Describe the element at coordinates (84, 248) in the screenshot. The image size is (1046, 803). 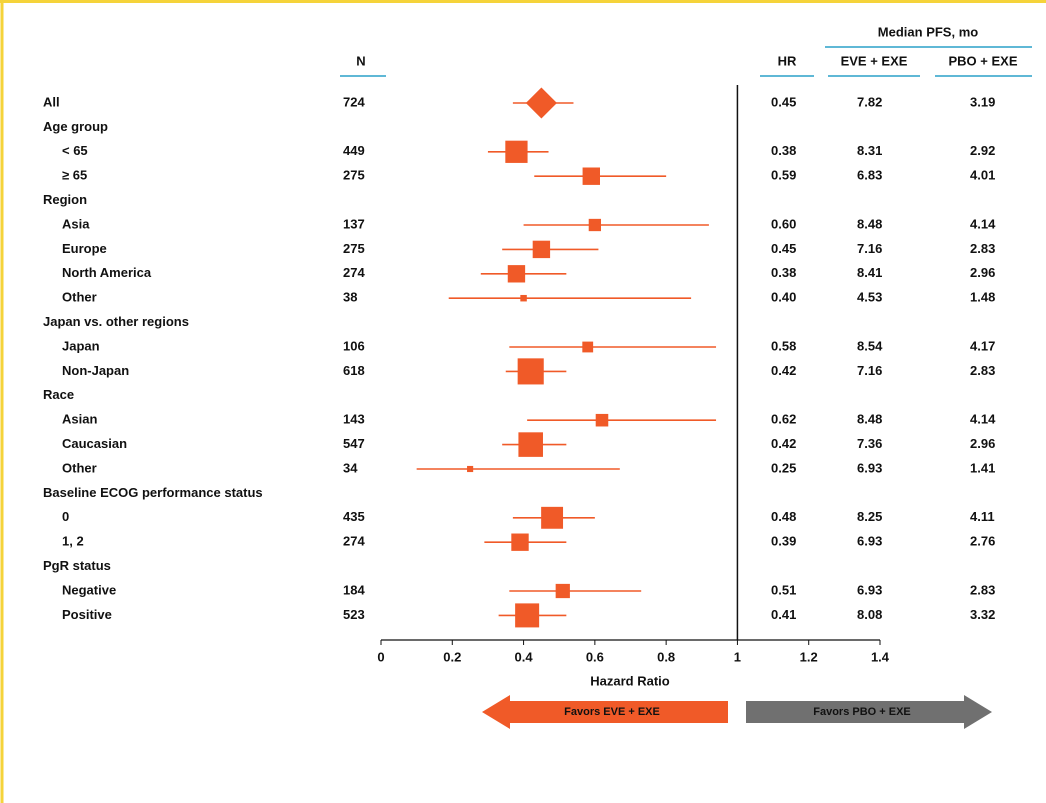
I see `row-label: Europe` at that location.